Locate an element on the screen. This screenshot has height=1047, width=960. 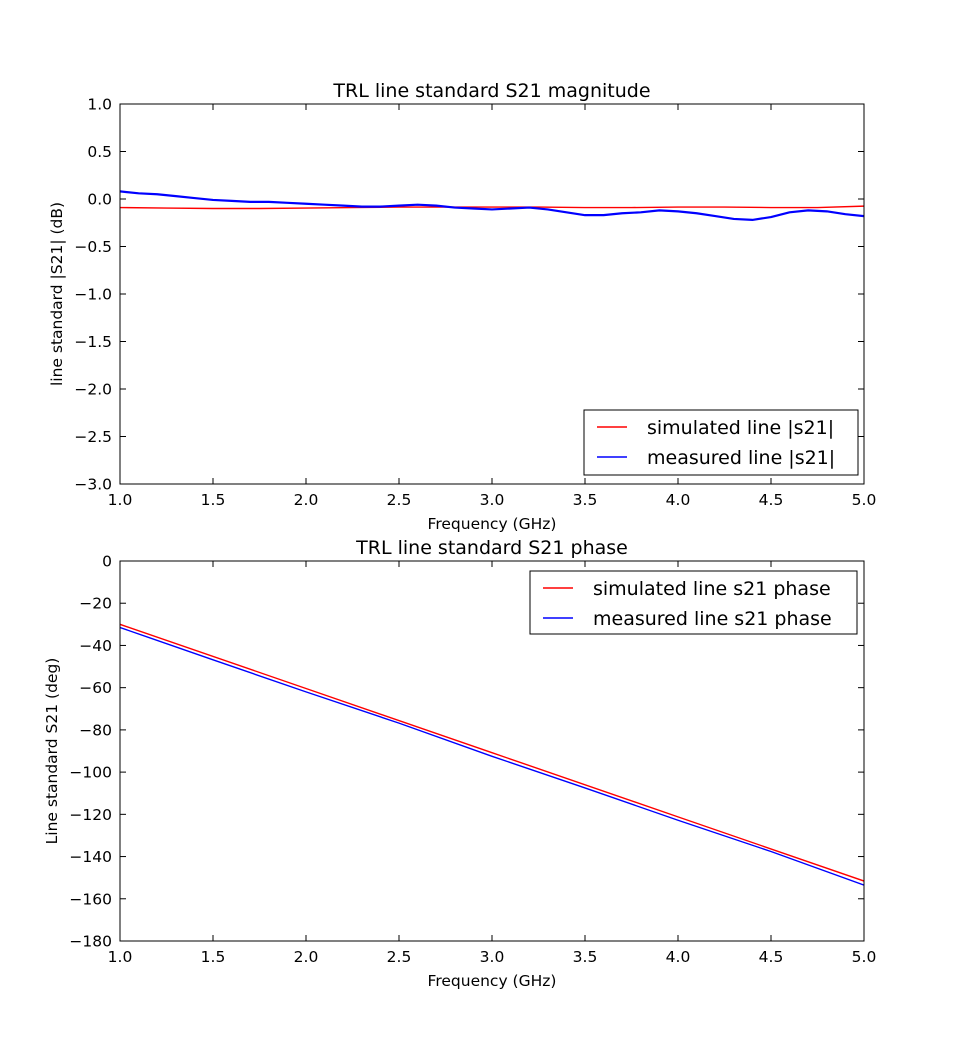
legend-entry: measured line s21 phase is located at coordinates (712, 619).